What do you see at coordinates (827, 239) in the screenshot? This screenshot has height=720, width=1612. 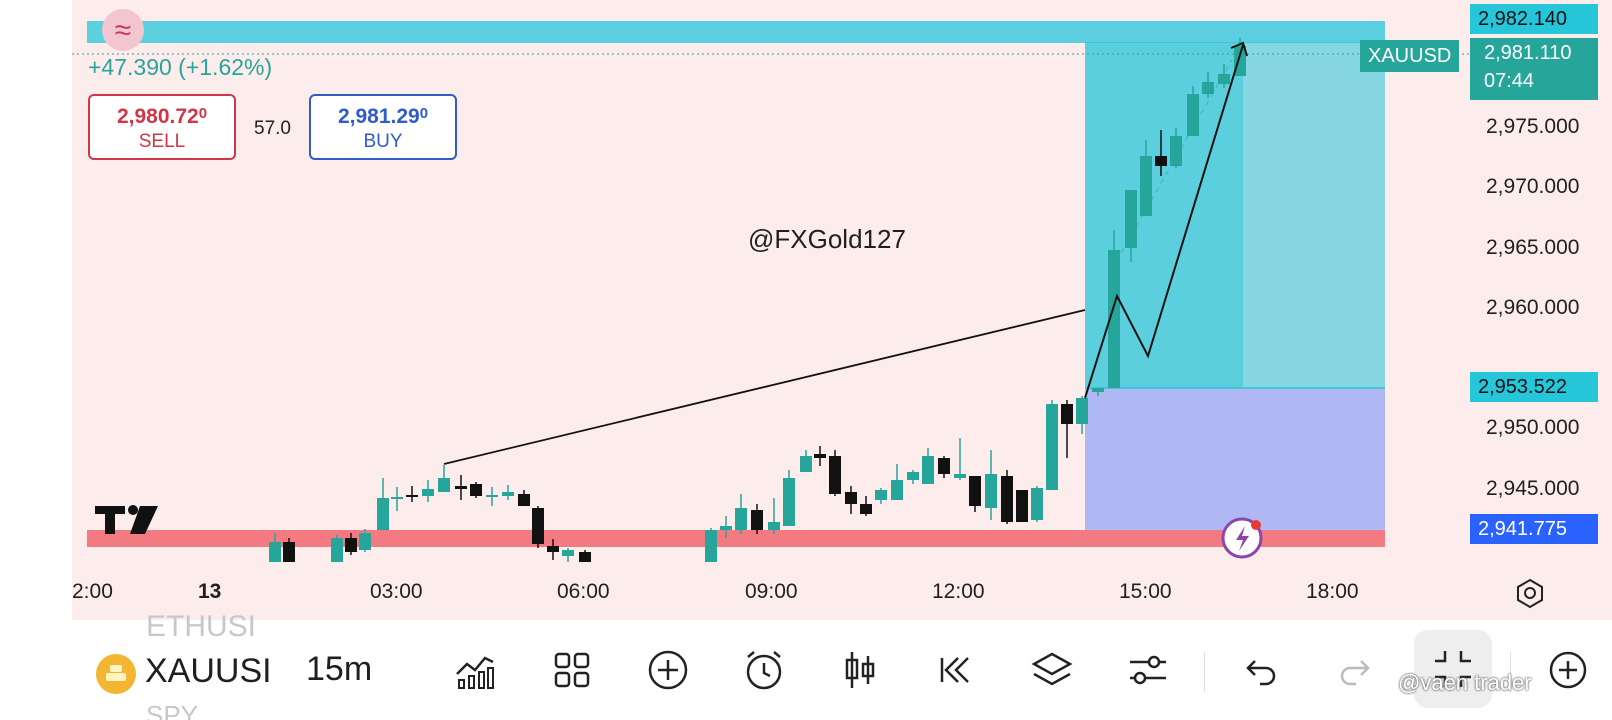 I see `chart-watermark-handle: @FXGold127` at bounding box center [827, 239].